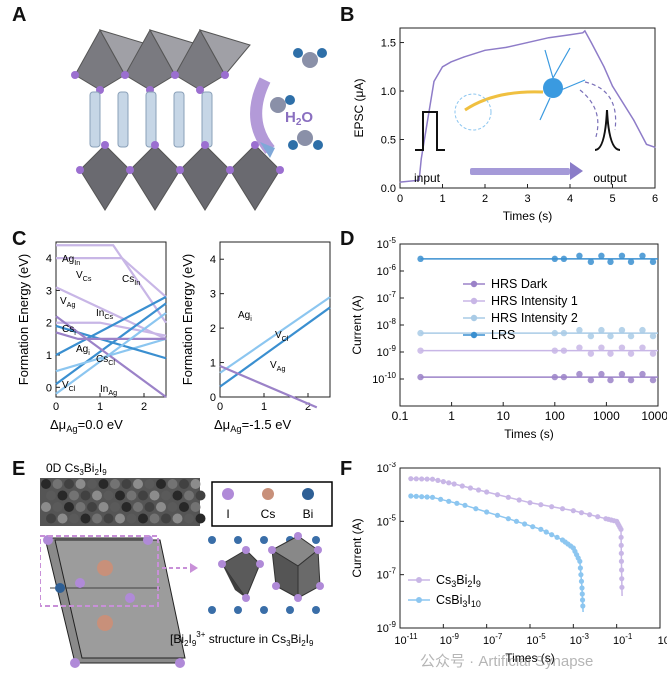 The image size is (671, 680). I want to click on panel-c-label: C, so click(19, 239).